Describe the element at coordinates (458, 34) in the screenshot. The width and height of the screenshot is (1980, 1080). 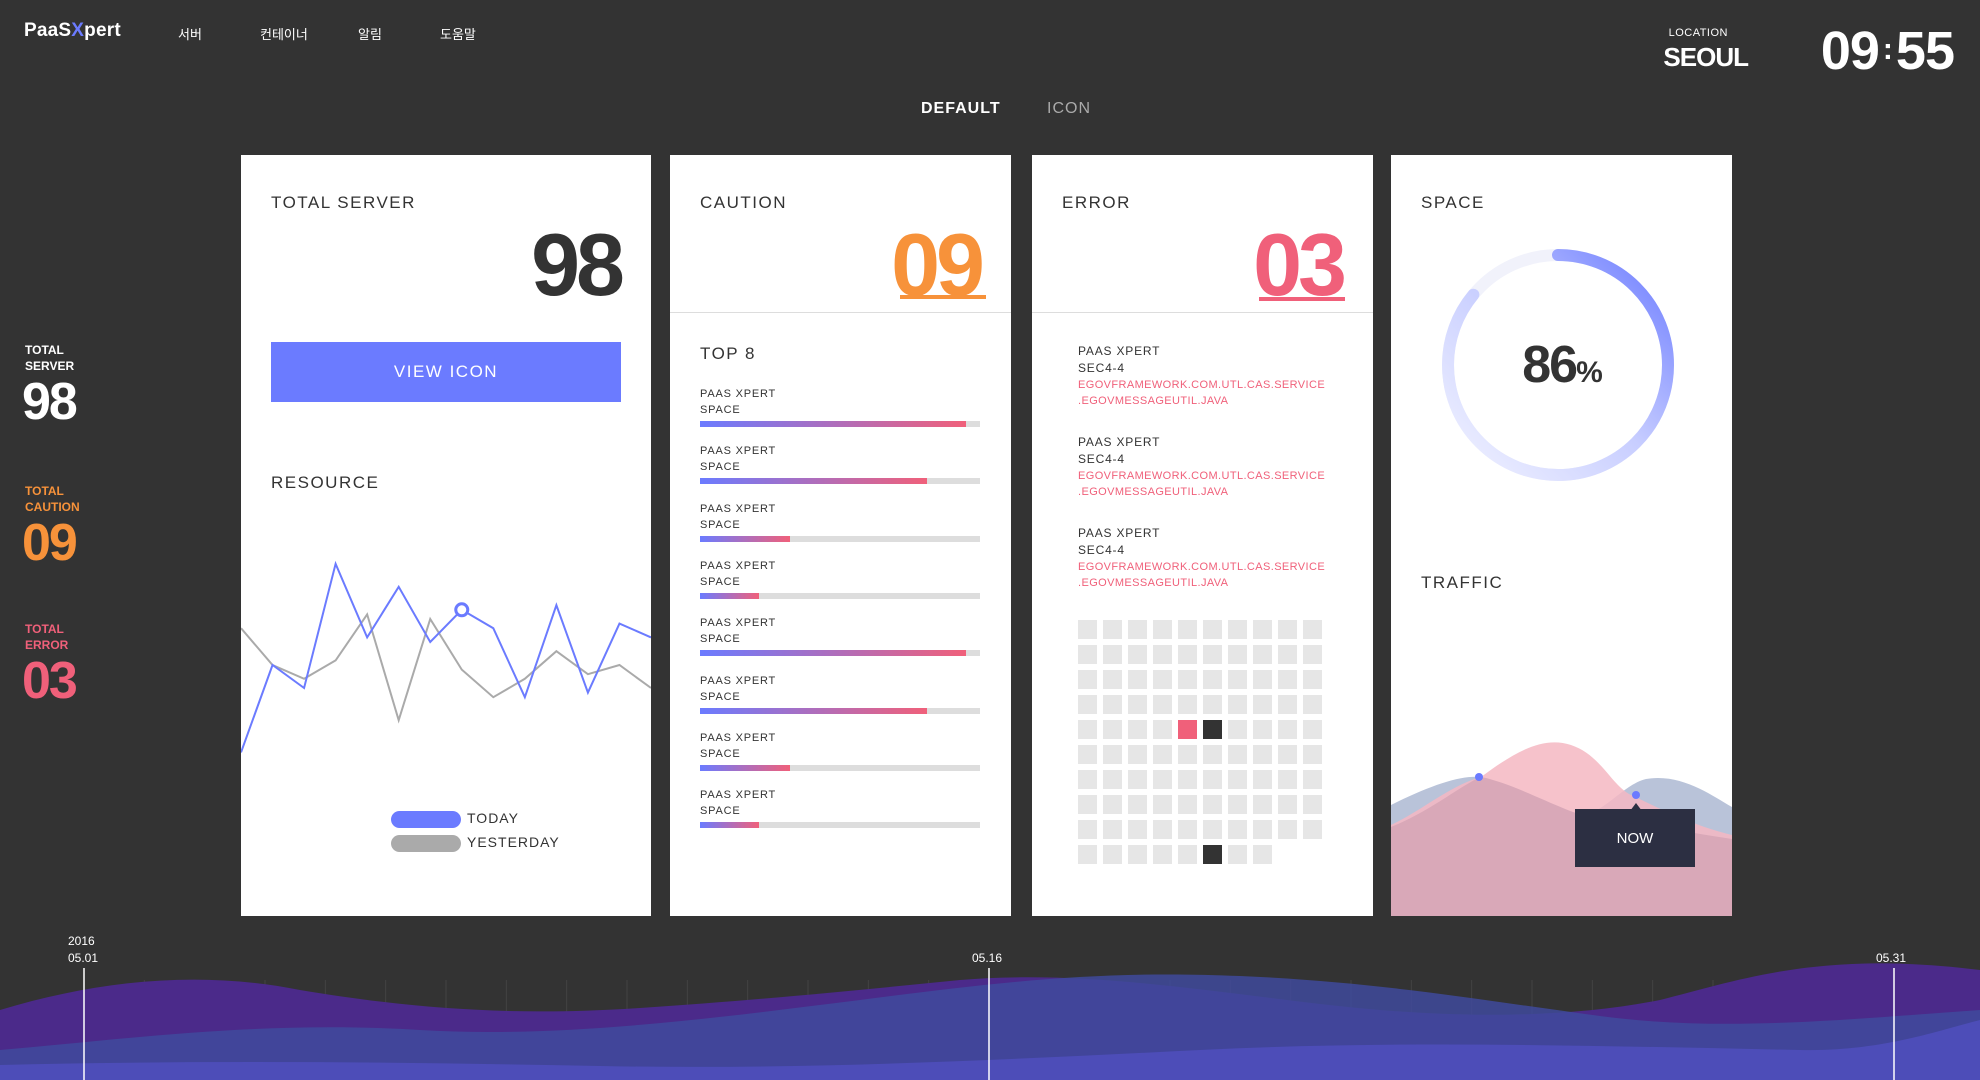
I see `nav-help: 도움말` at that location.